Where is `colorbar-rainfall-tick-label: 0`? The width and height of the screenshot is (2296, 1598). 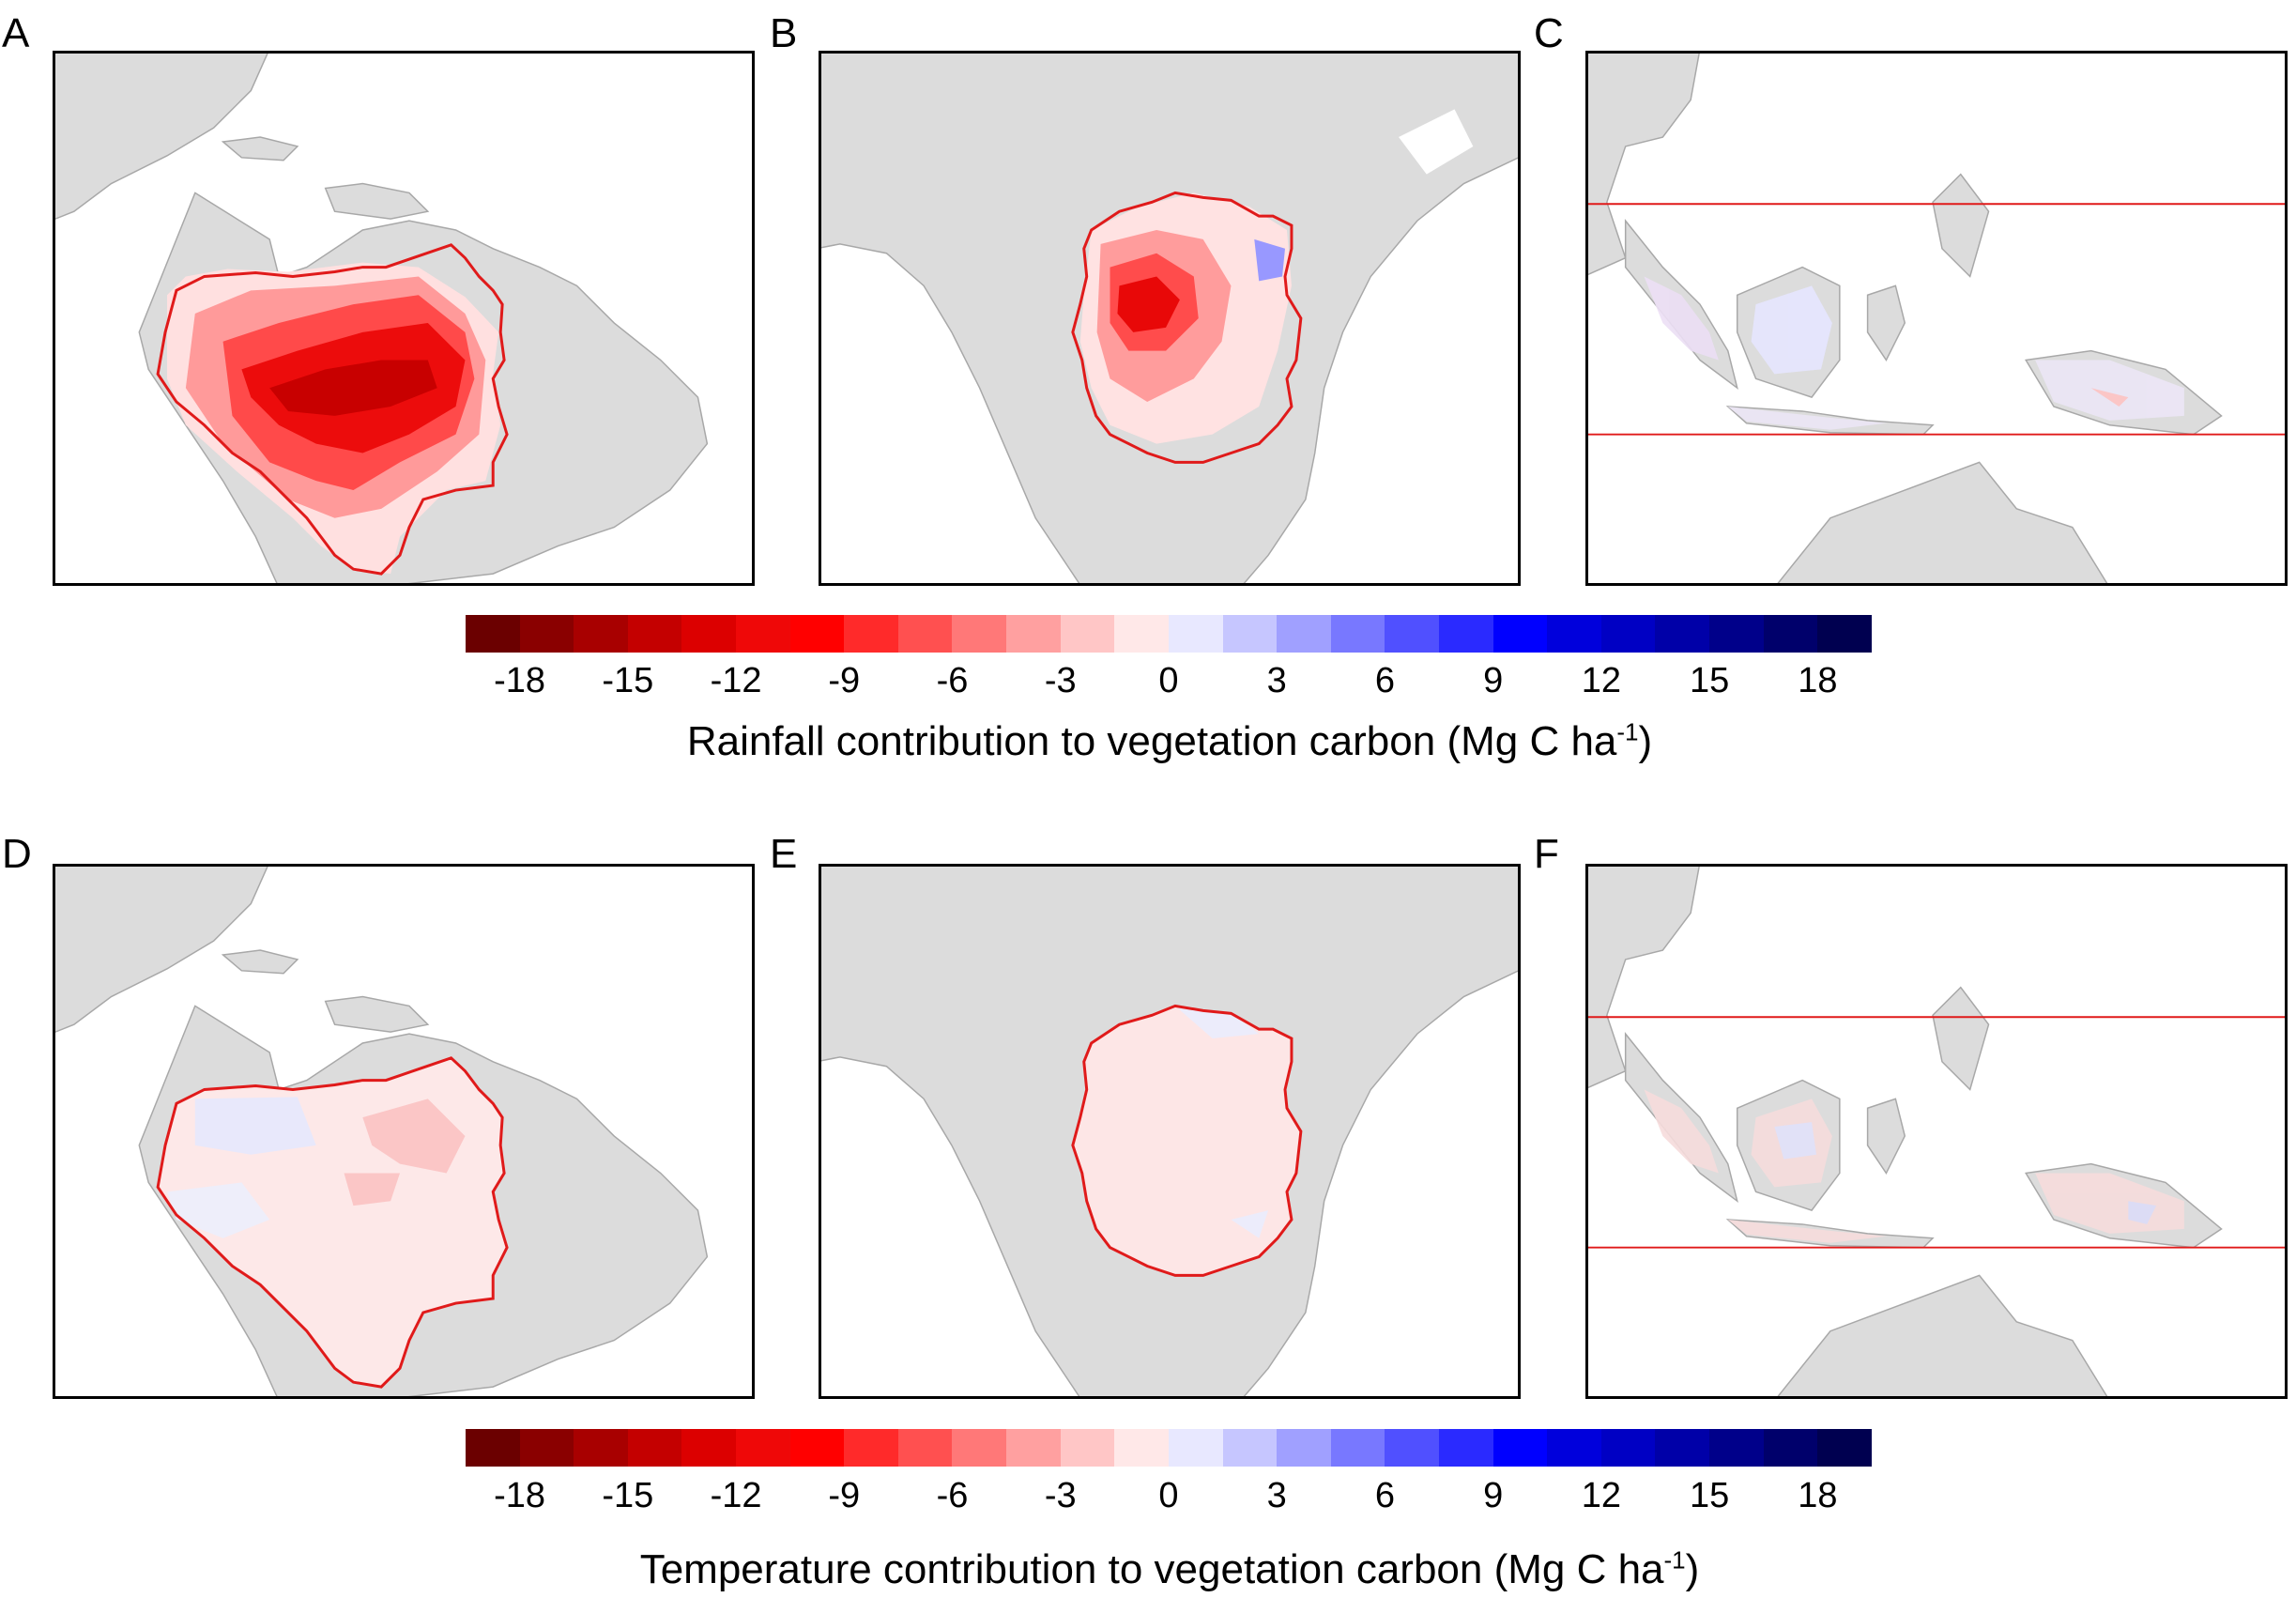 colorbar-rainfall-tick-label: 0 is located at coordinates (1168, 680).